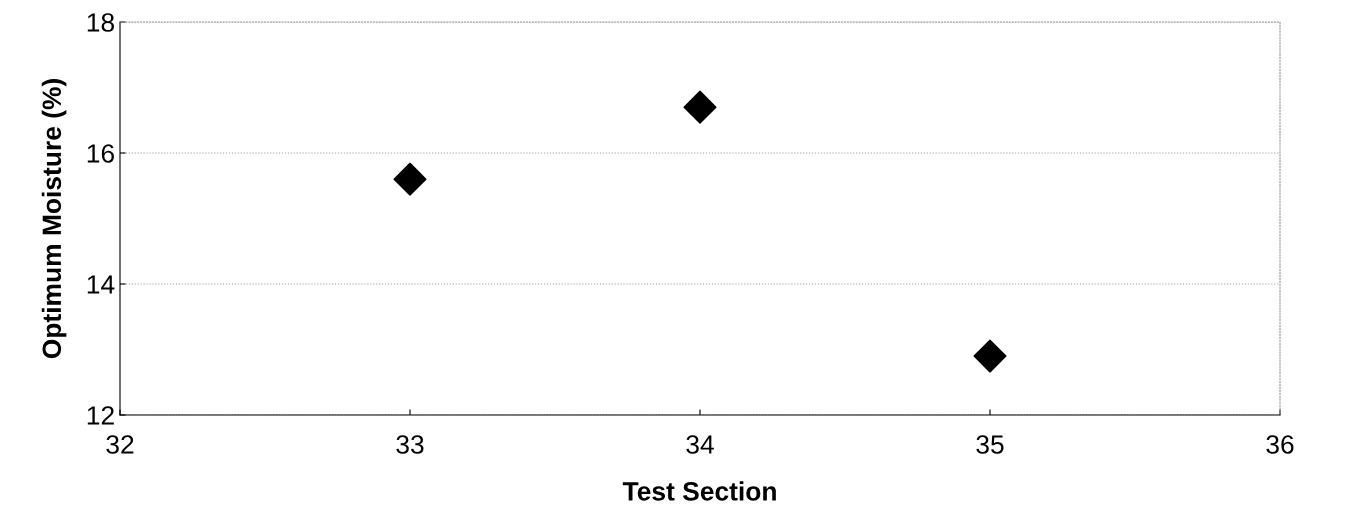 This screenshot has height=530, width=1347. I want to click on x-tick-label: 33, so click(410, 444).